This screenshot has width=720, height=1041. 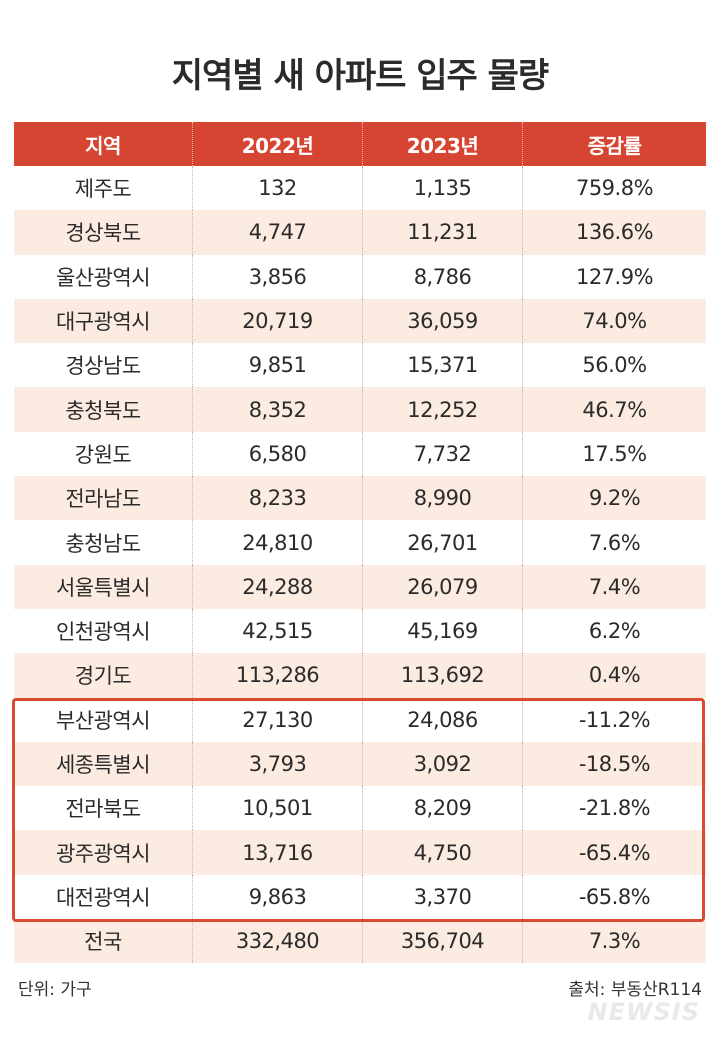 I want to click on cell-value-2022: 24,288, so click(x=277, y=586).